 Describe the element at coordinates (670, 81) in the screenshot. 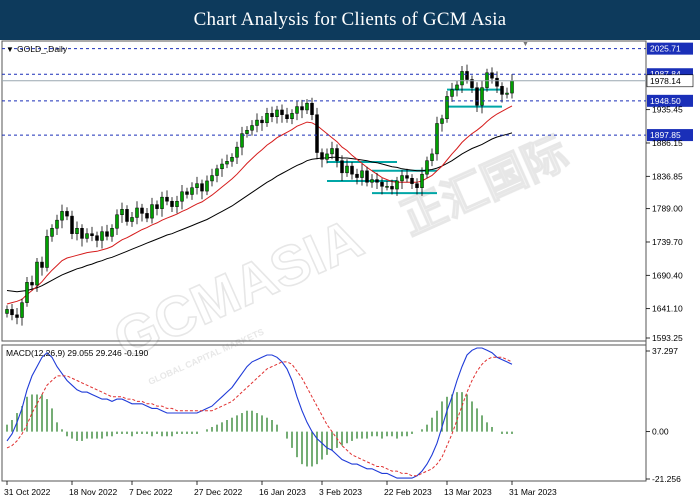

I see `current-price-badge` at that location.